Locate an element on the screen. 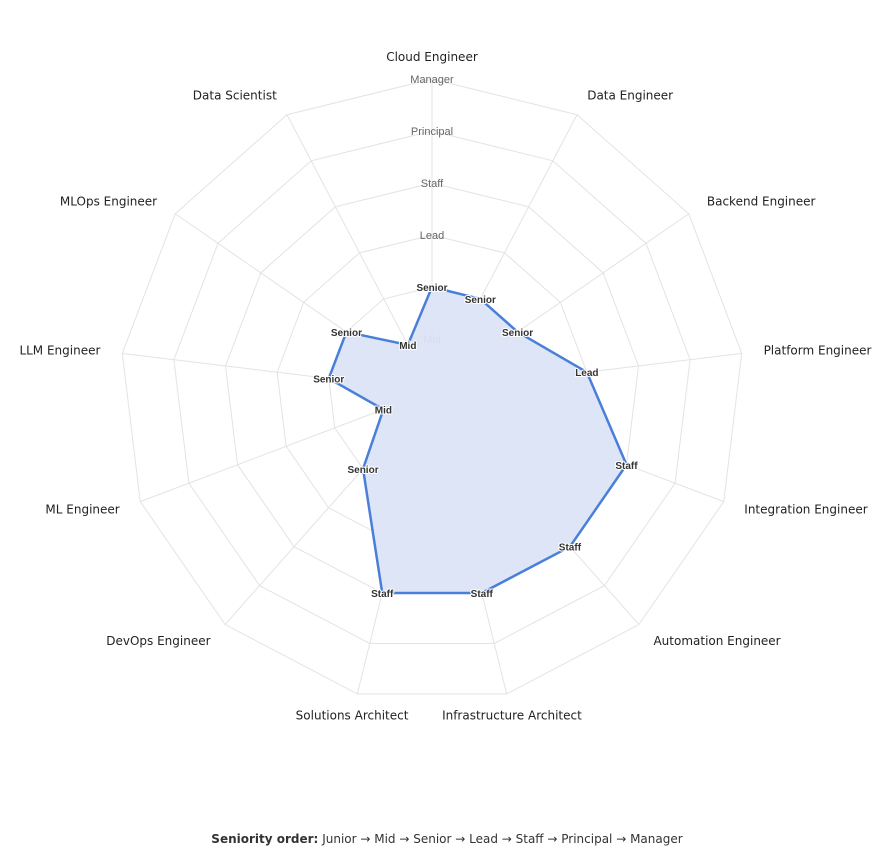  footnote-label: Seniority order: is located at coordinates (265, 839).